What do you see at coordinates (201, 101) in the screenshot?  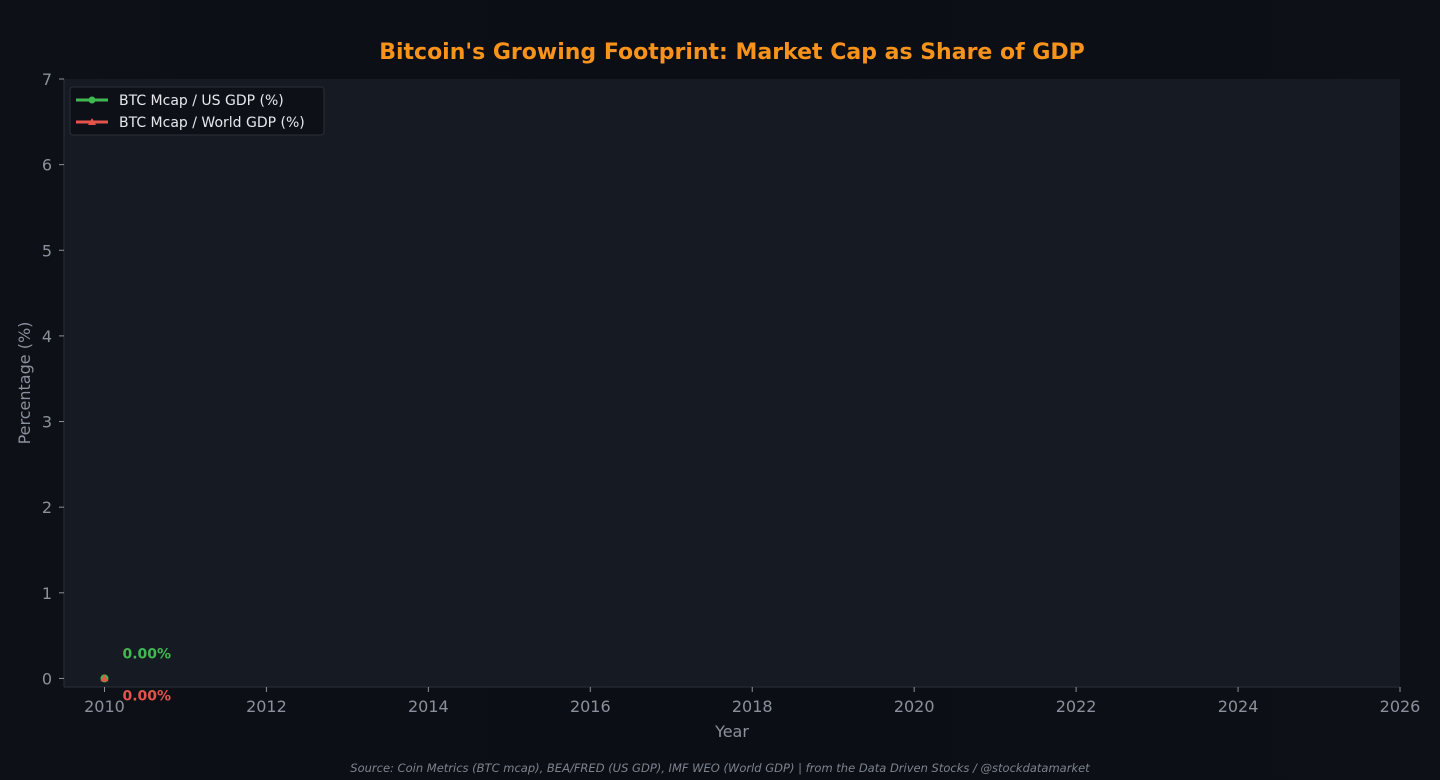 I see `legend-us-gdp-label: BTC Mcap / US GDP (%)` at bounding box center [201, 101].